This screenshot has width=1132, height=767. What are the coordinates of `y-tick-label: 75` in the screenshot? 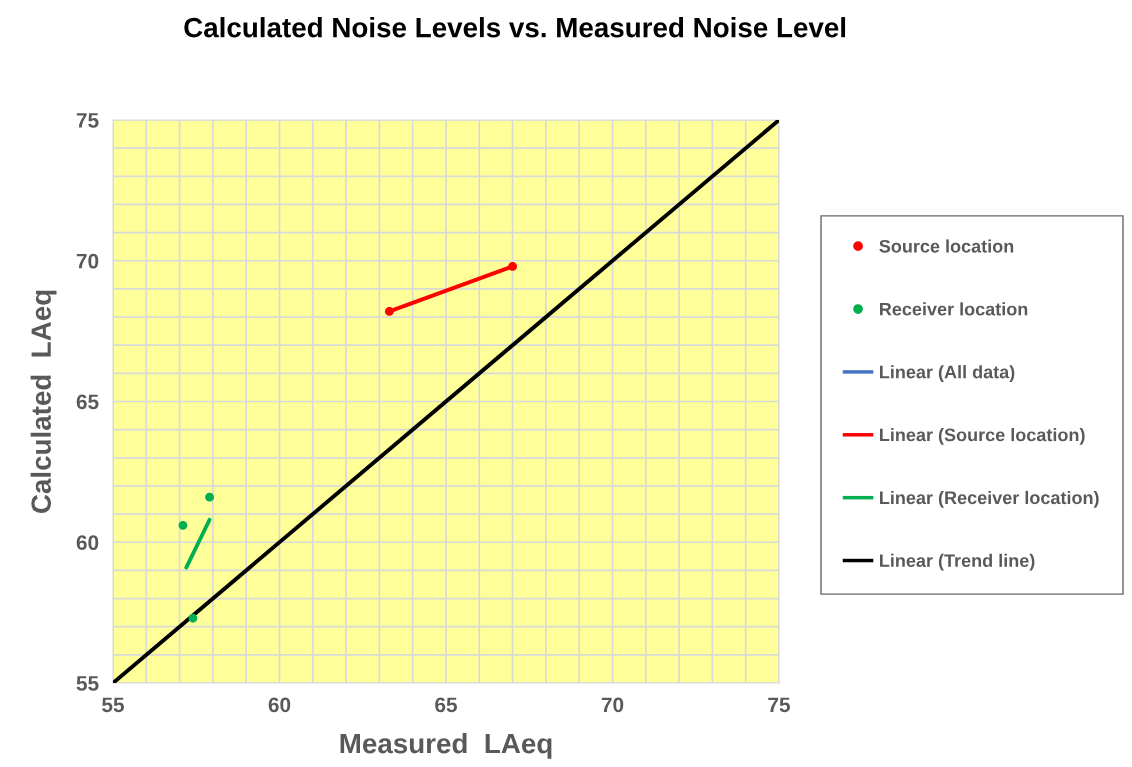 It's located at (87, 120).